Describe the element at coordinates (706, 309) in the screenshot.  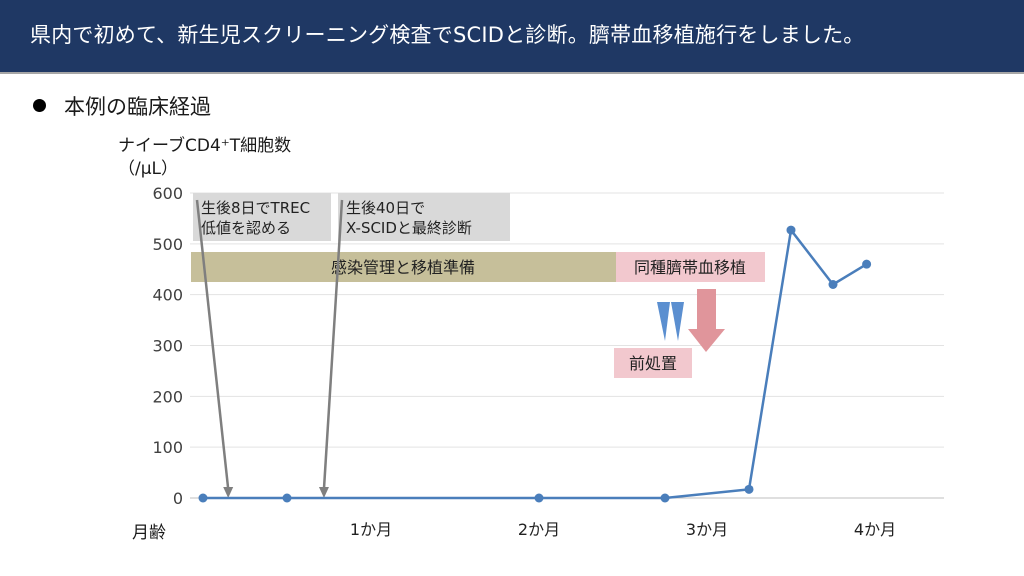
I see `transplant-arrow-shaft` at that location.